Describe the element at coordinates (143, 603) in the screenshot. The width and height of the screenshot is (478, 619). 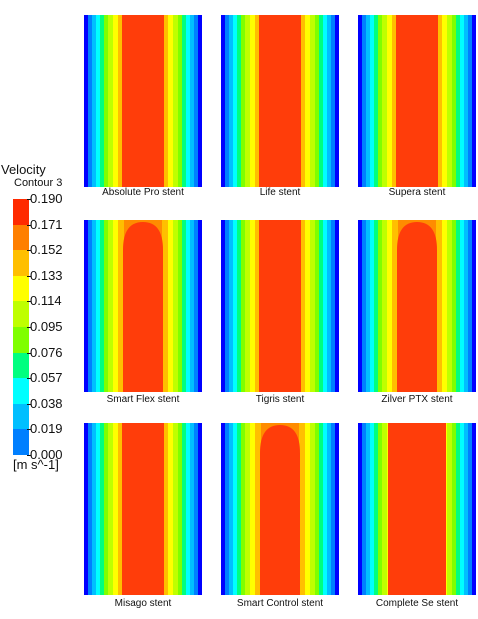
I see `stent-label: Misago stent` at that location.